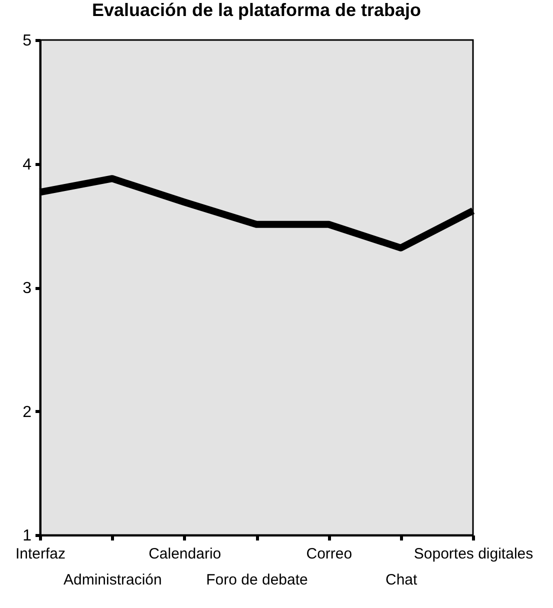 The height and width of the screenshot is (608, 553). I want to click on y-tick-label: 2, so click(27, 412).